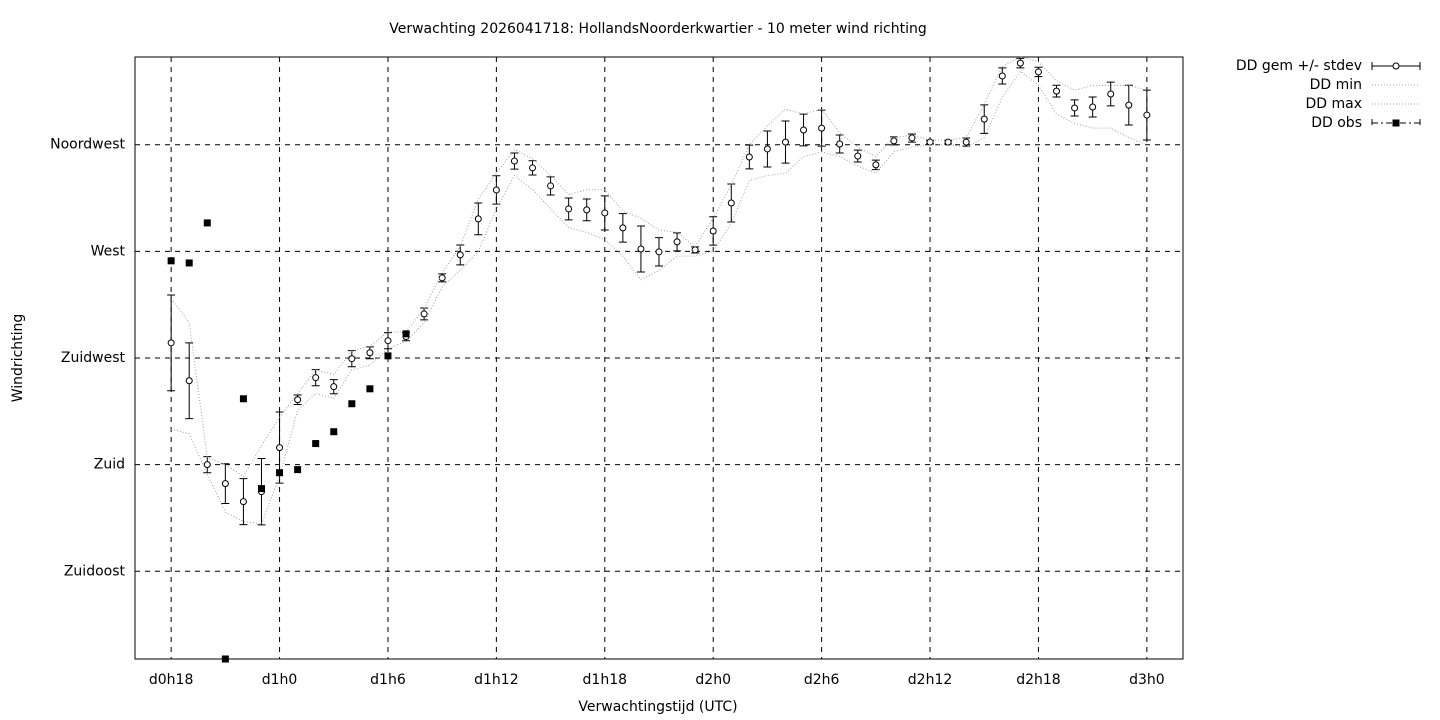 Image resolution: width=1440 pixels, height=720 pixels. What do you see at coordinates (822, 680) in the screenshot?
I see `x-tick-label: d2h6` at bounding box center [822, 680].